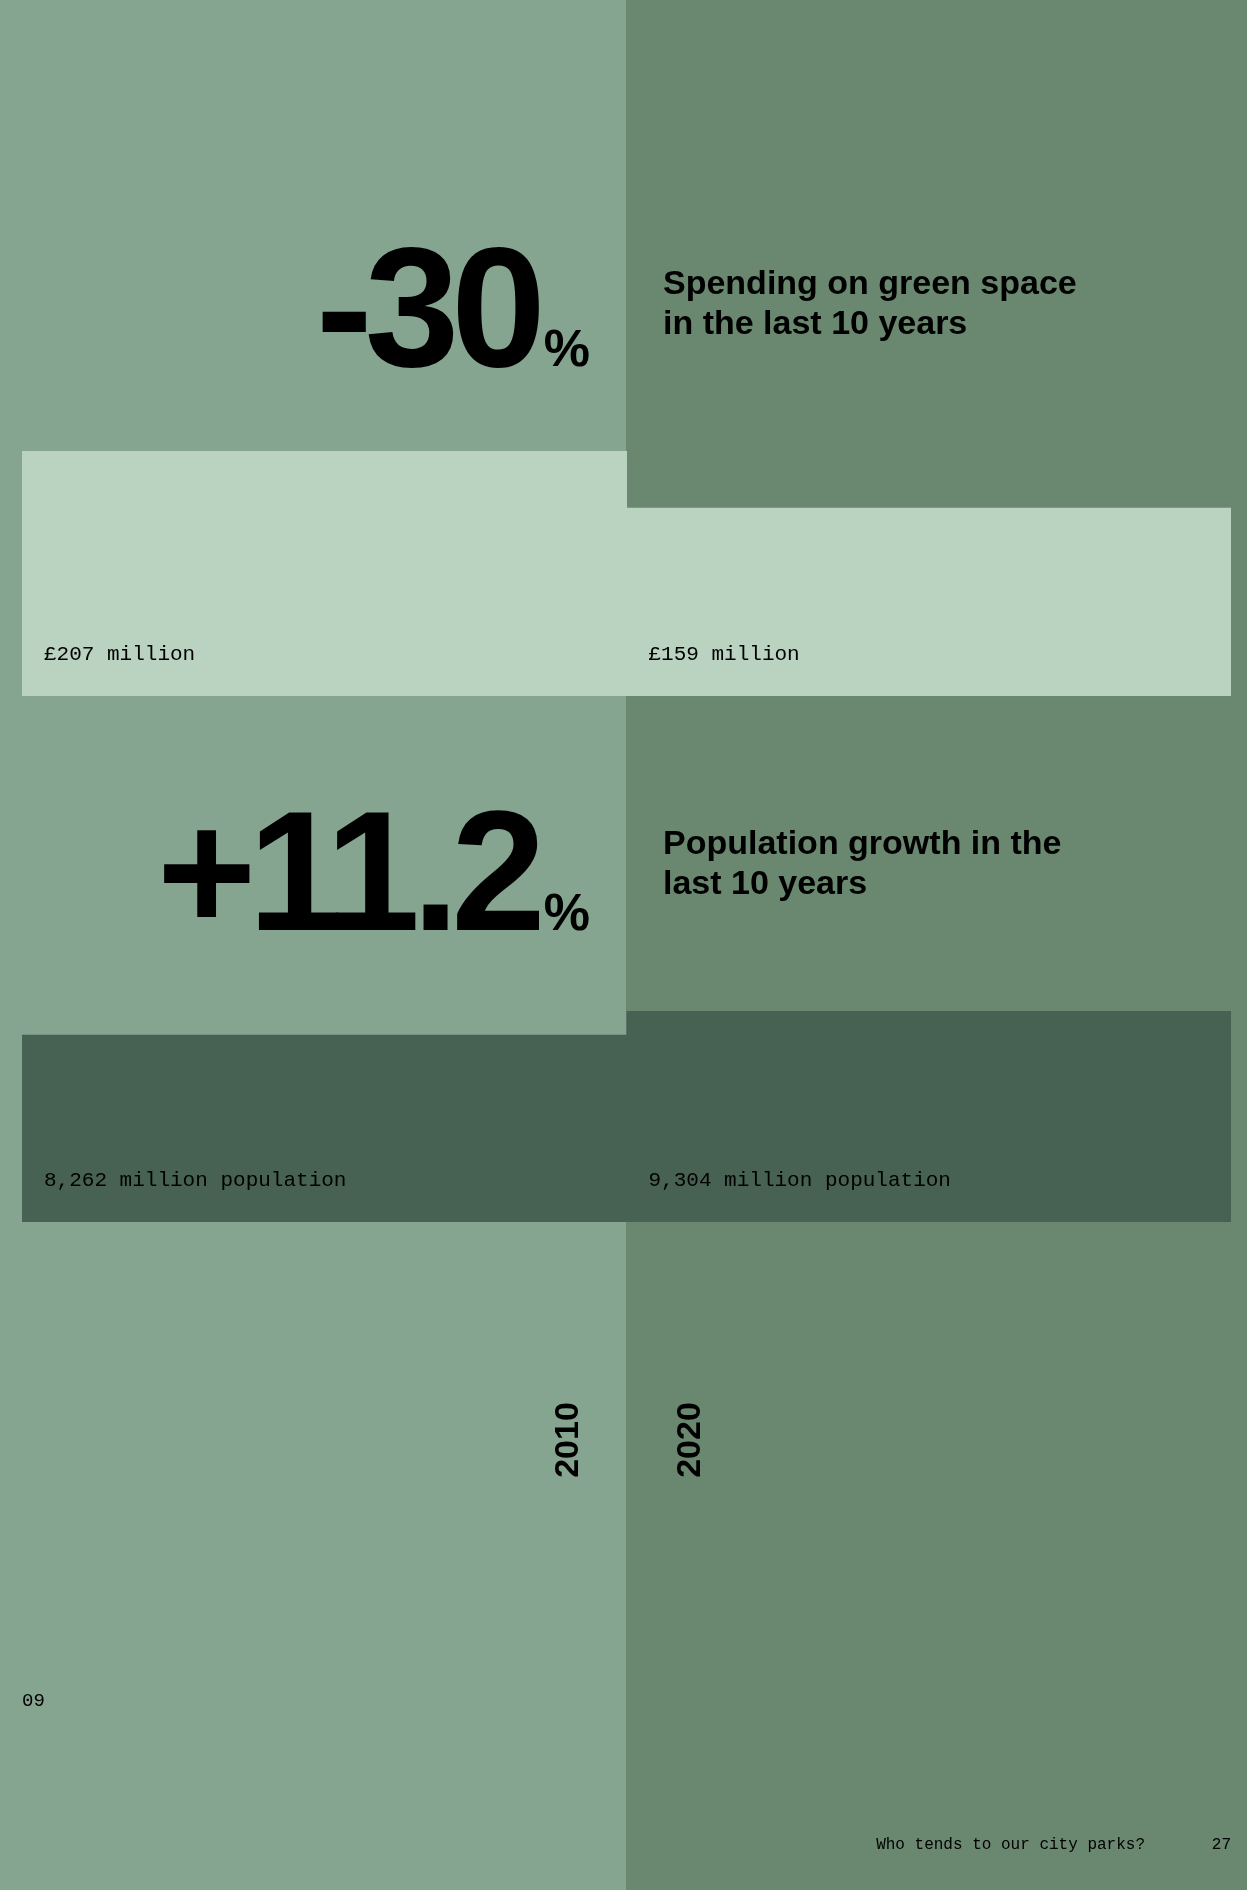 This screenshot has height=1890, width=1247. I want to click on text: 09, so click(33, 1701).